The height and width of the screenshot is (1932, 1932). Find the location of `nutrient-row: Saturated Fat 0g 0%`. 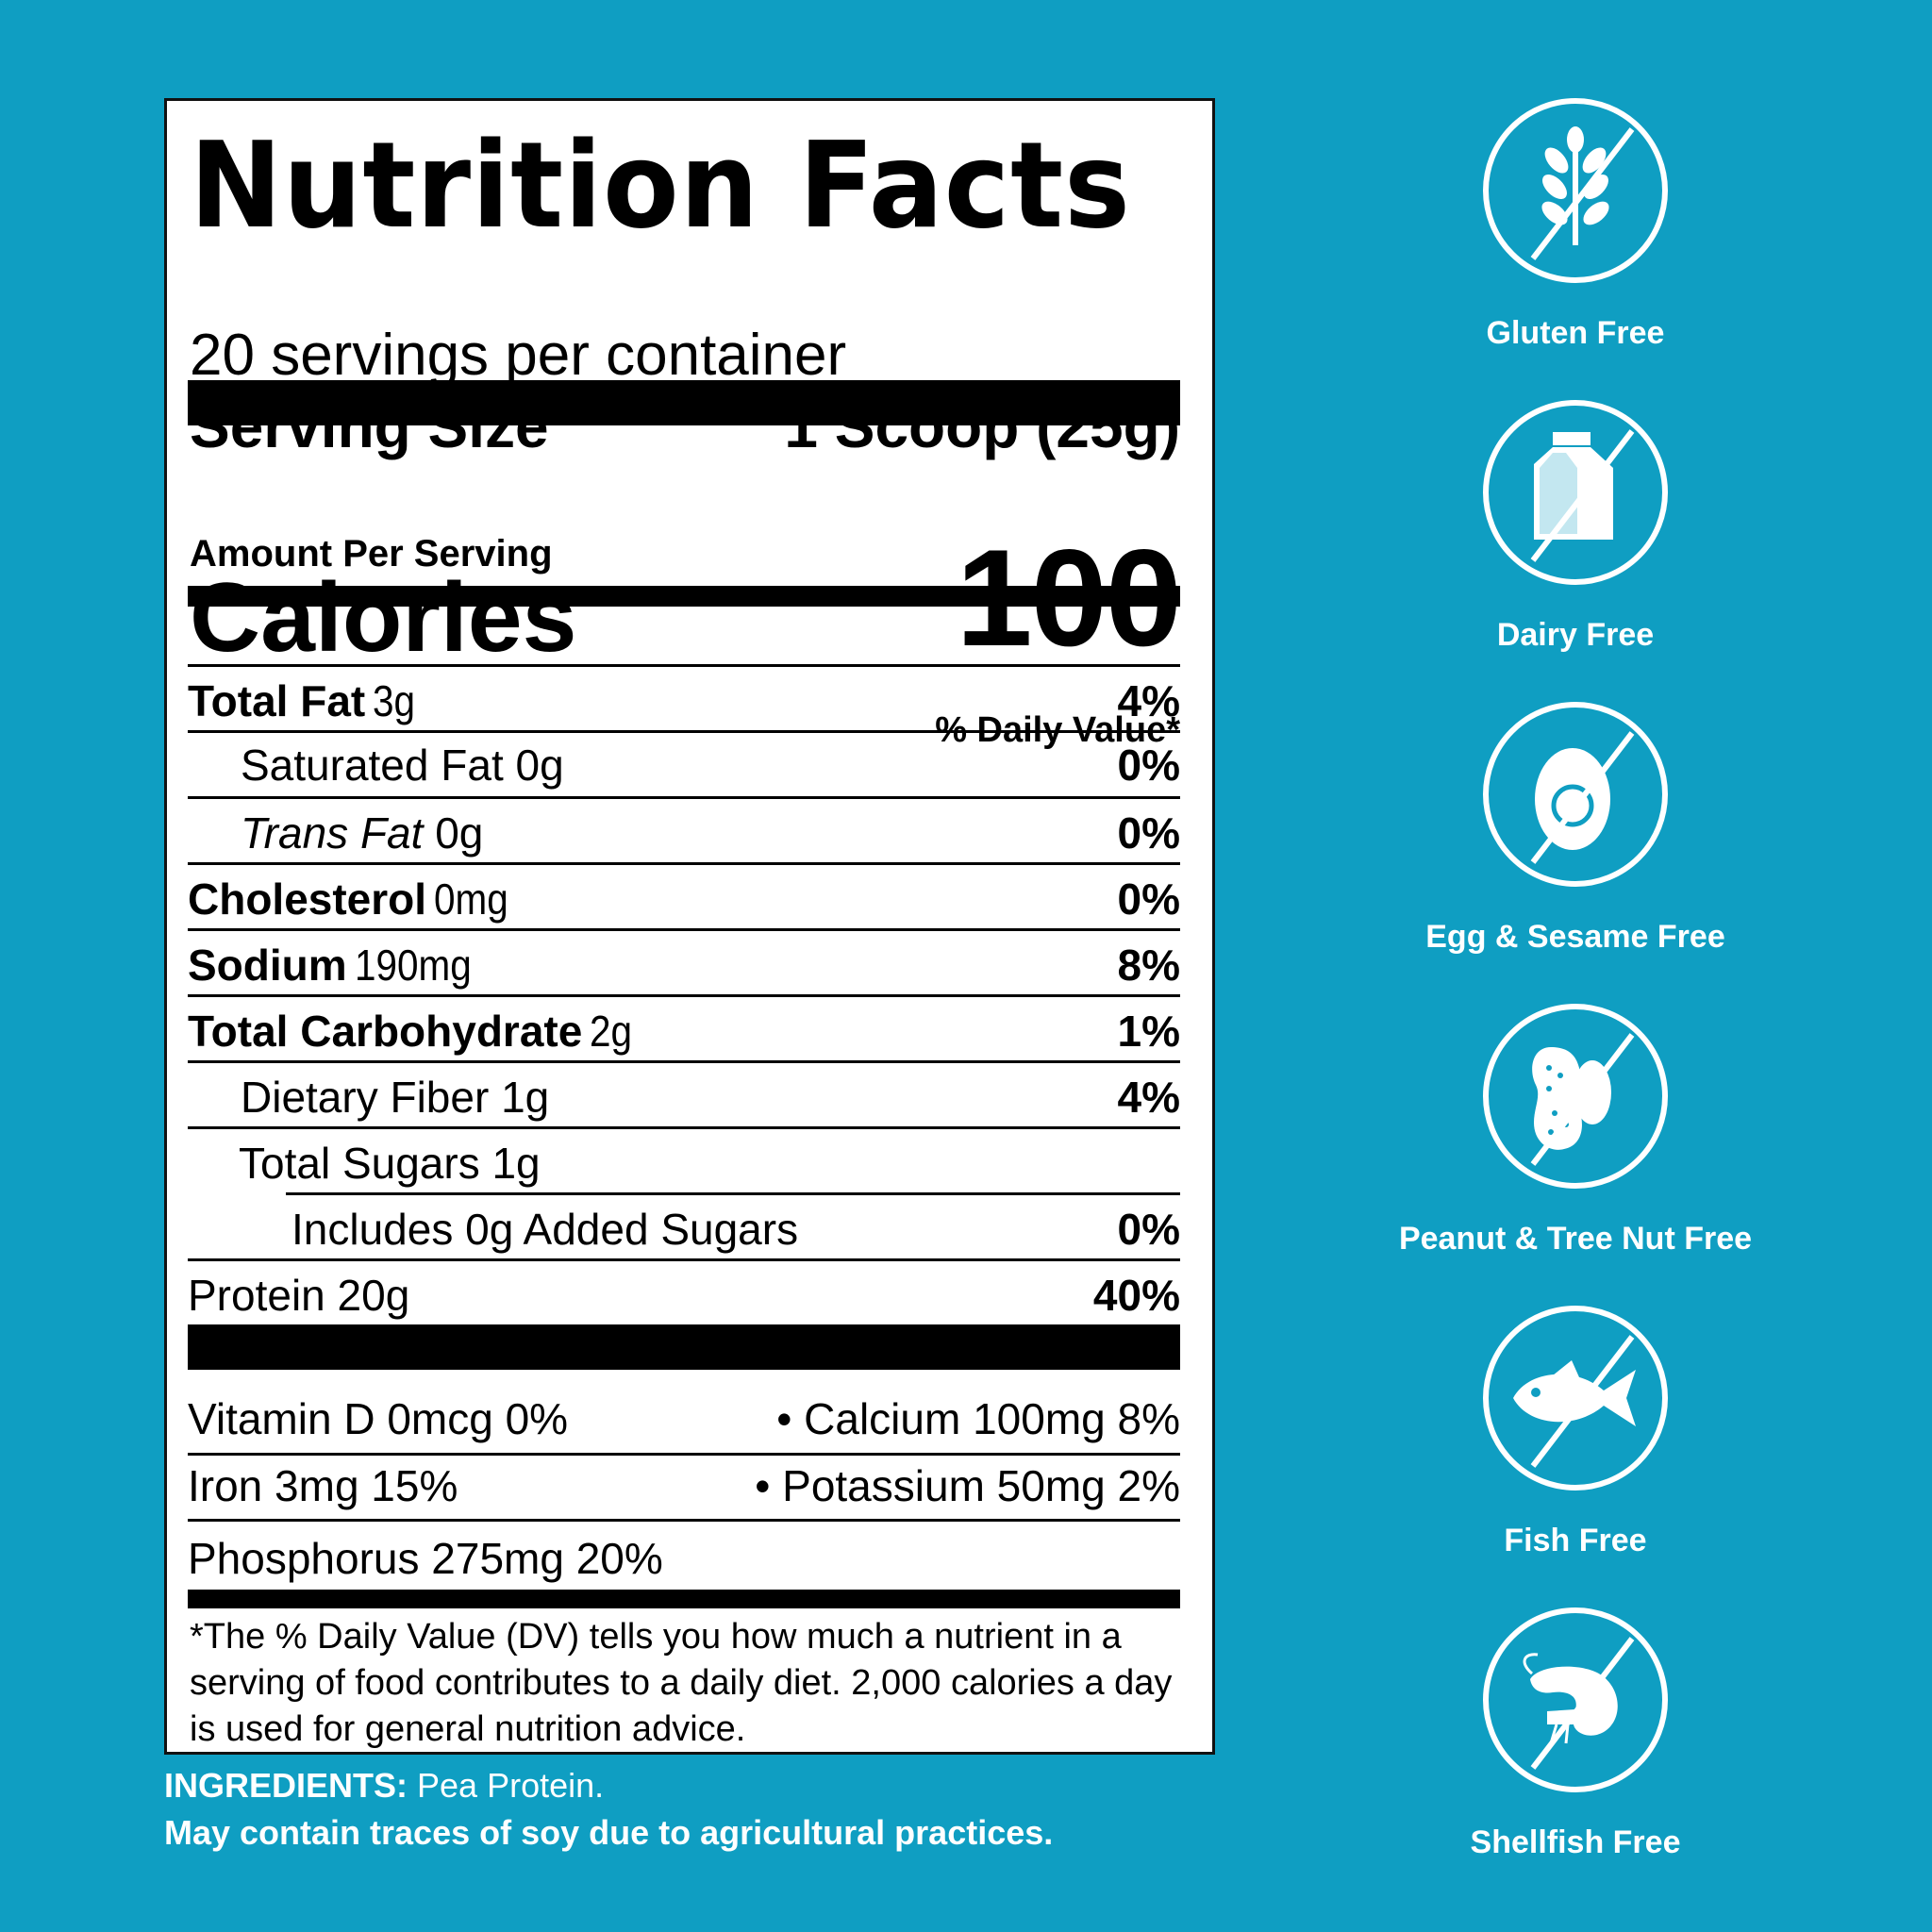

nutrient-row: Saturated Fat 0g 0% is located at coordinates (684, 763).